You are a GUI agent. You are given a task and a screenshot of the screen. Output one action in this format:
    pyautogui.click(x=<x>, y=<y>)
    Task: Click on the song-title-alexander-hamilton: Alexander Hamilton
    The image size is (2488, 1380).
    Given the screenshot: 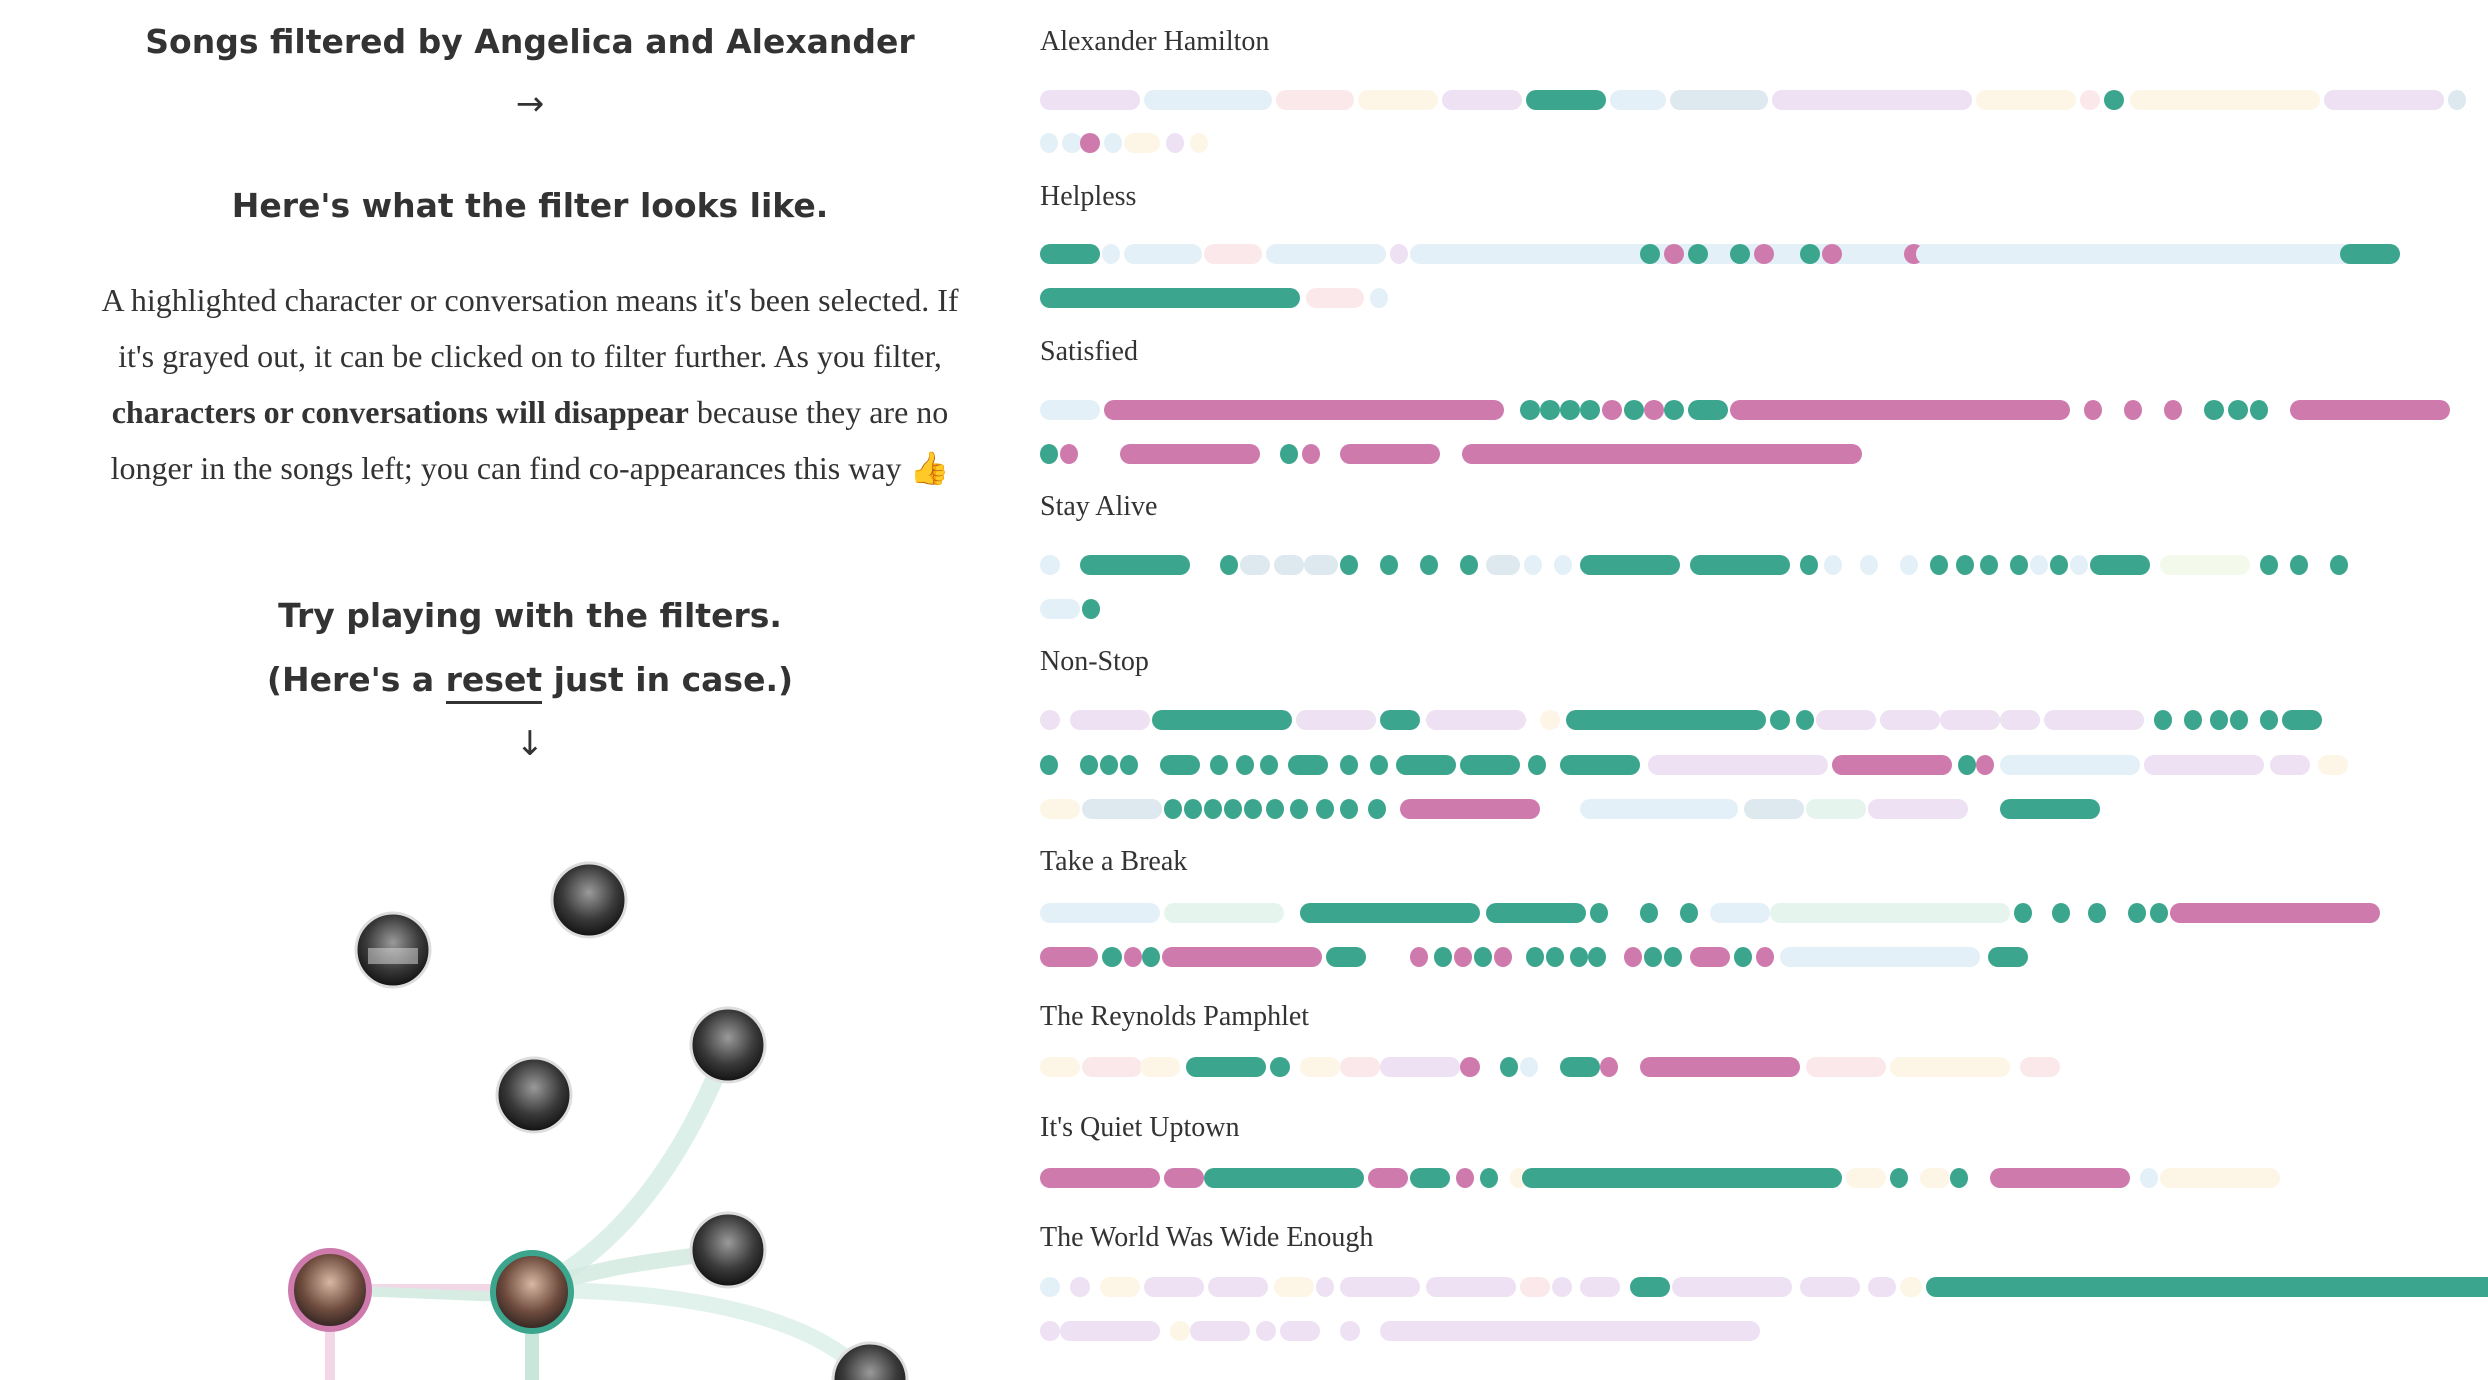 What is the action you would take?
    pyautogui.click(x=1155, y=41)
    